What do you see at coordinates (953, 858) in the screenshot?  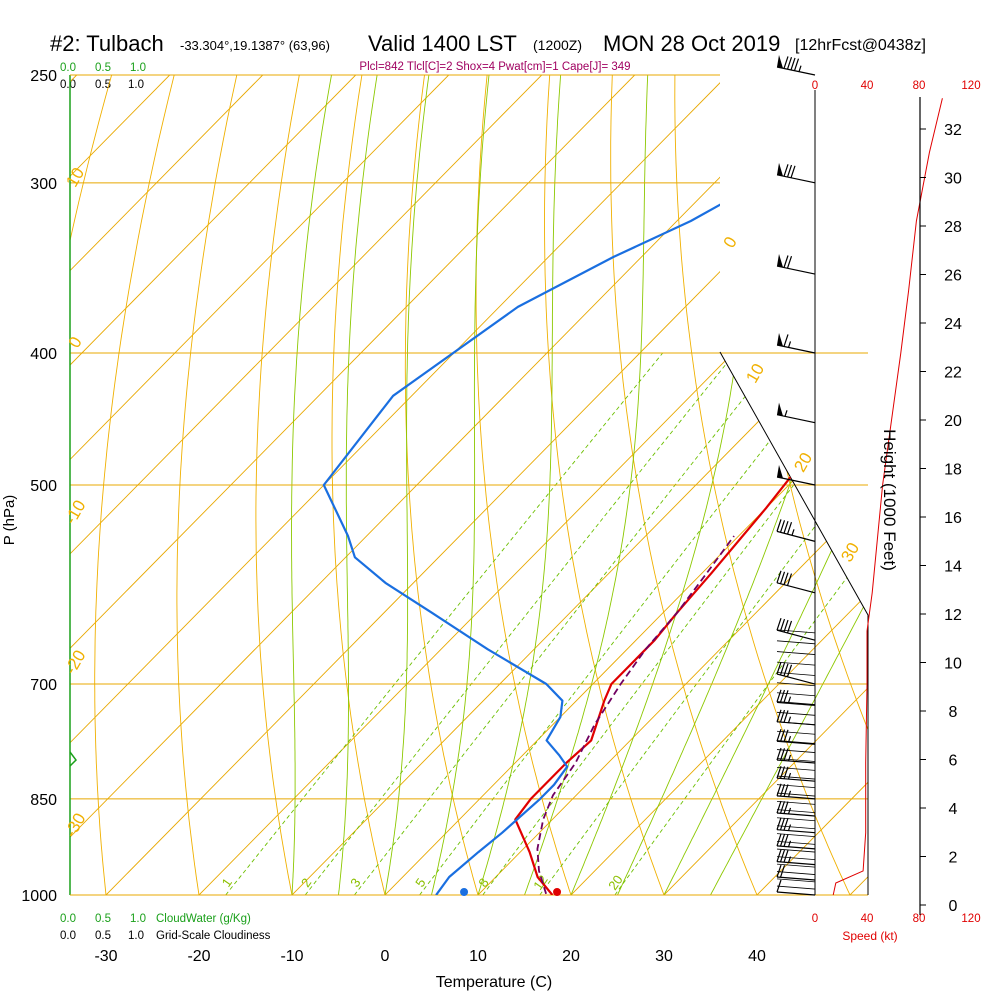 I see `height-tick-label: 2` at bounding box center [953, 858].